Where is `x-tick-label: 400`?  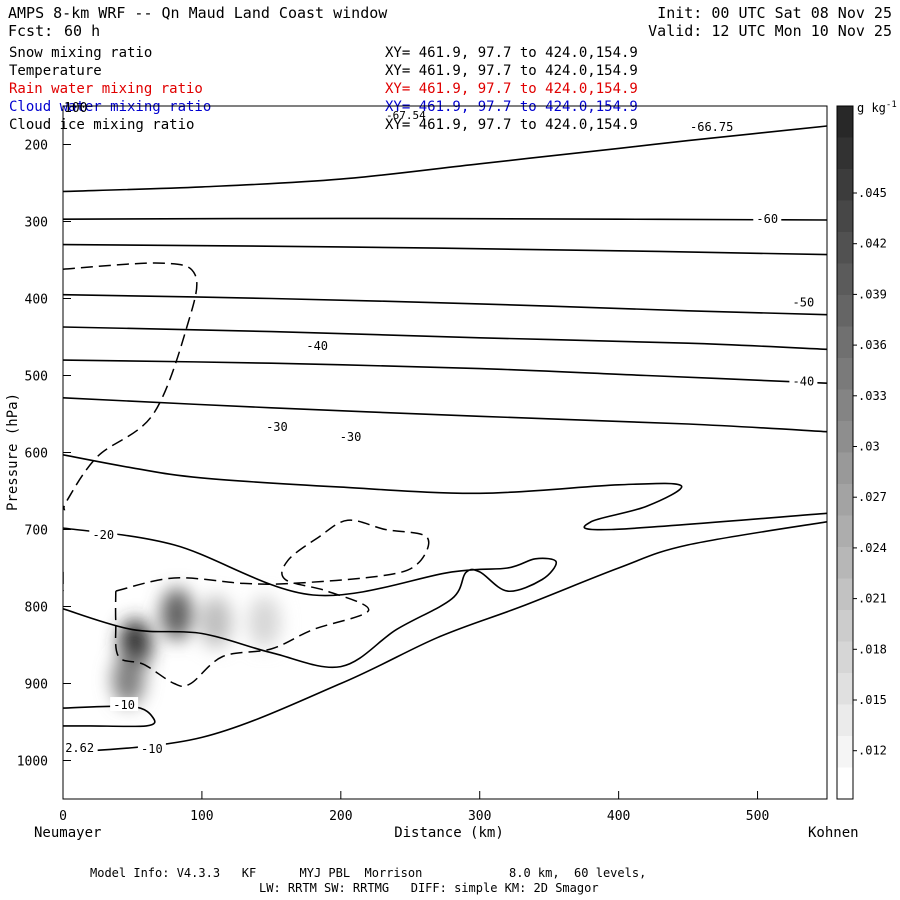
x-tick-label: 400 is located at coordinates (618, 816).